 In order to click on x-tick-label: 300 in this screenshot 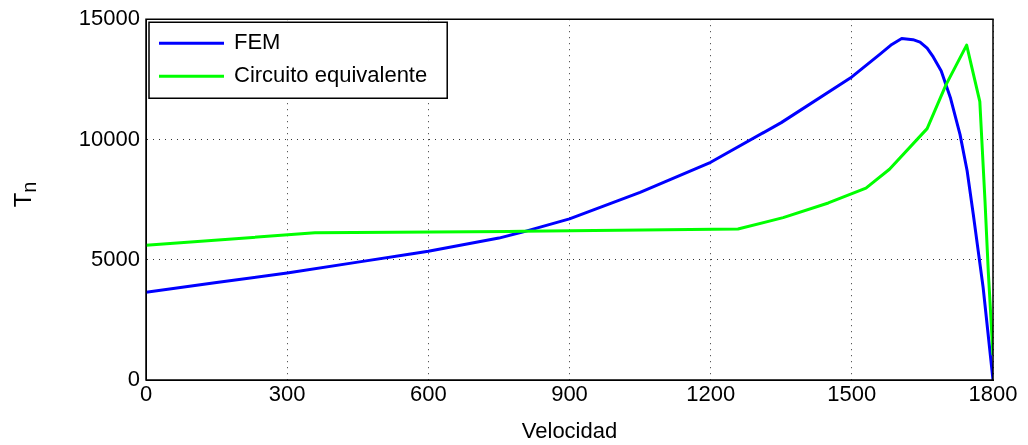, I will do `click(287, 394)`.